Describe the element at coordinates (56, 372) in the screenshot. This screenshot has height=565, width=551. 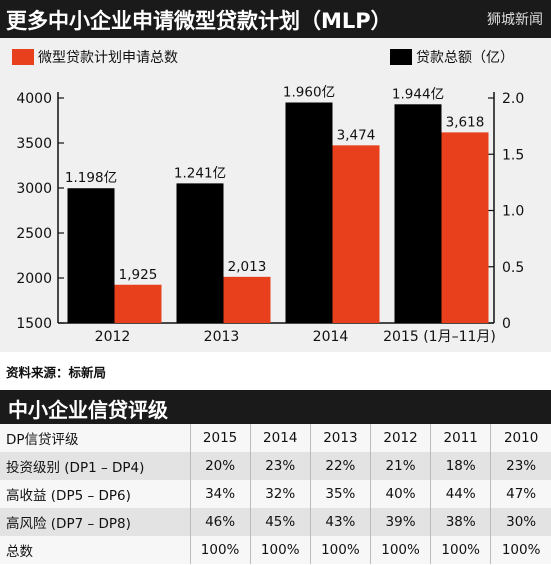
I see `source-note: 资料来源：标新局` at that location.